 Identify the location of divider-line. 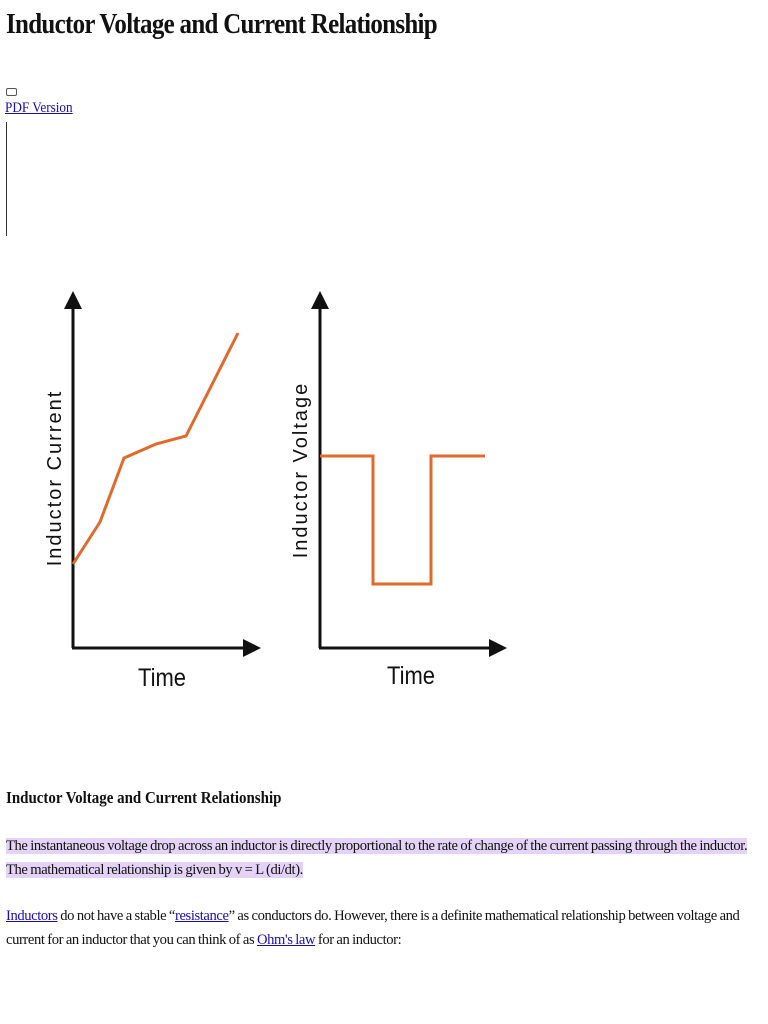
(6, 179).